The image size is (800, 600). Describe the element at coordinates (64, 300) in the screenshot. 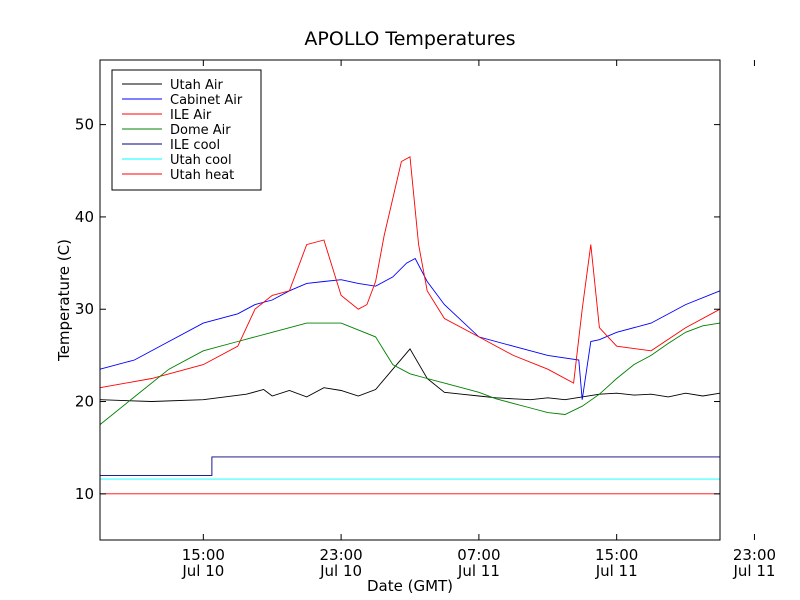

I see `y-axis-label: Temperature (C)` at that location.